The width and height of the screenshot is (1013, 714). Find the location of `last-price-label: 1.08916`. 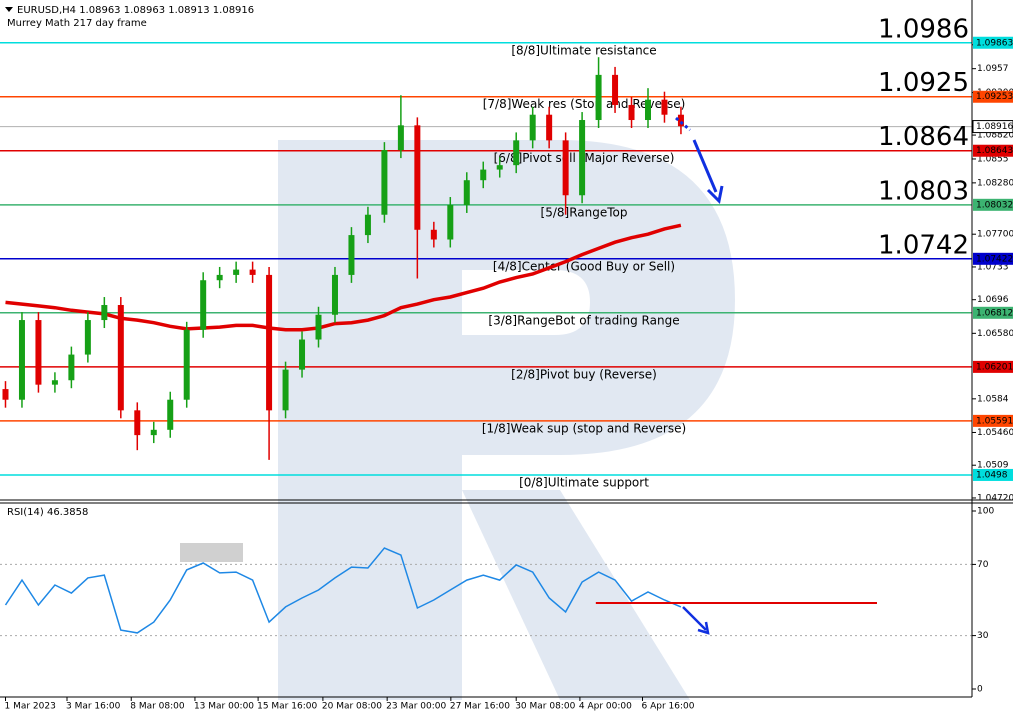

last-price-label: 1.08916 is located at coordinates (994, 127).